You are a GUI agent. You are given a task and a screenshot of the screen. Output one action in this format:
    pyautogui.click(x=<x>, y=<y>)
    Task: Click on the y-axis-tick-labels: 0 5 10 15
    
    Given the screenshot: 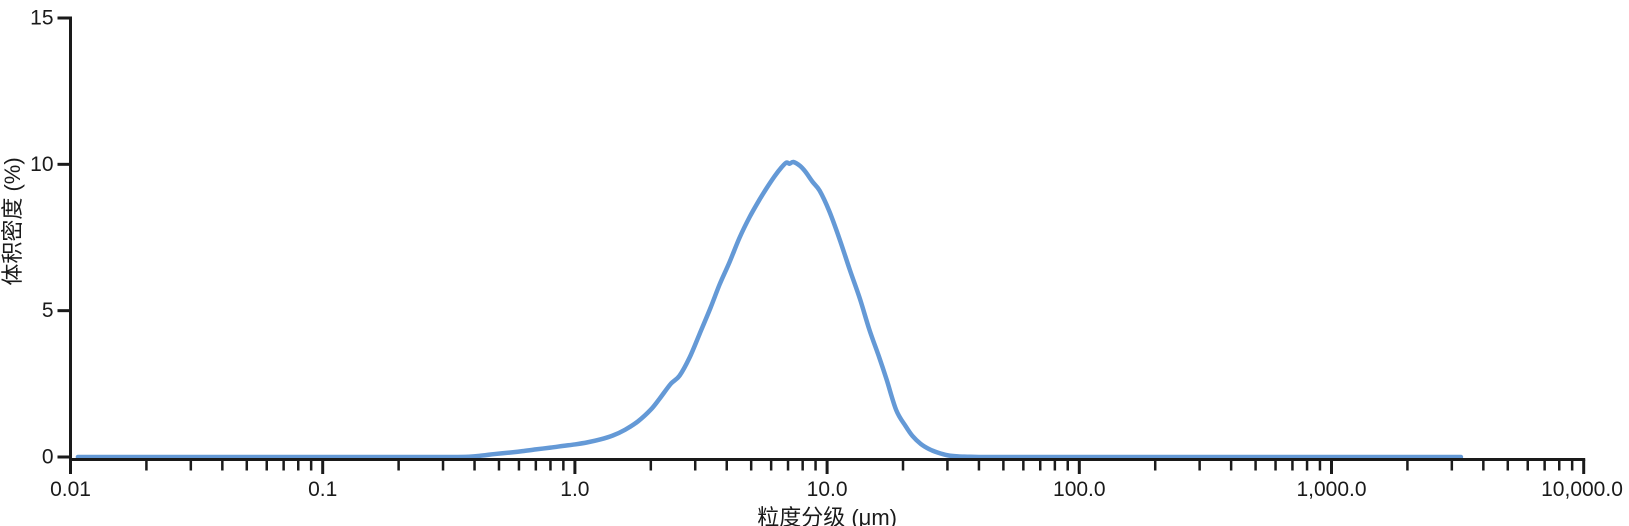 What is the action you would take?
    pyautogui.click(x=41, y=237)
    